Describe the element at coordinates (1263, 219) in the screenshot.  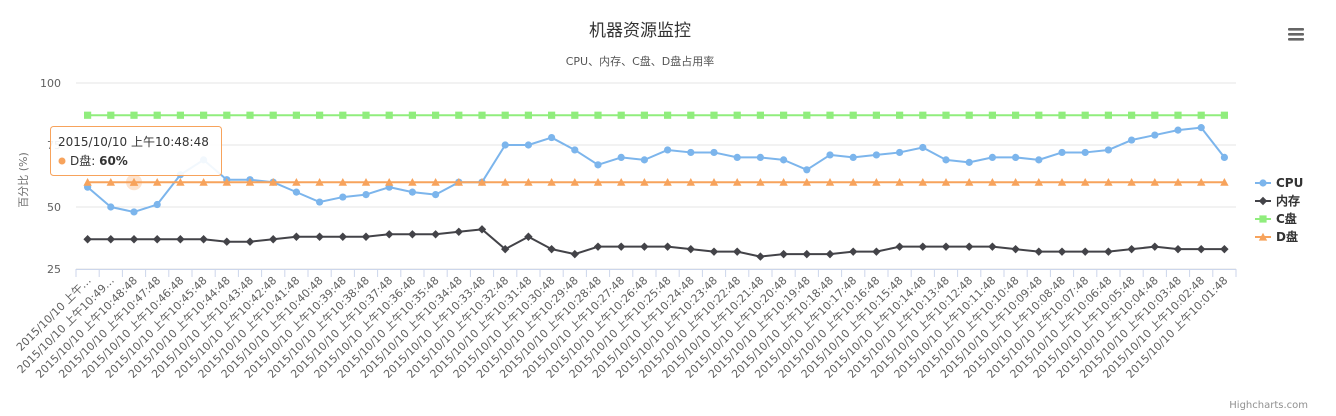
I see `legend-marker` at that location.